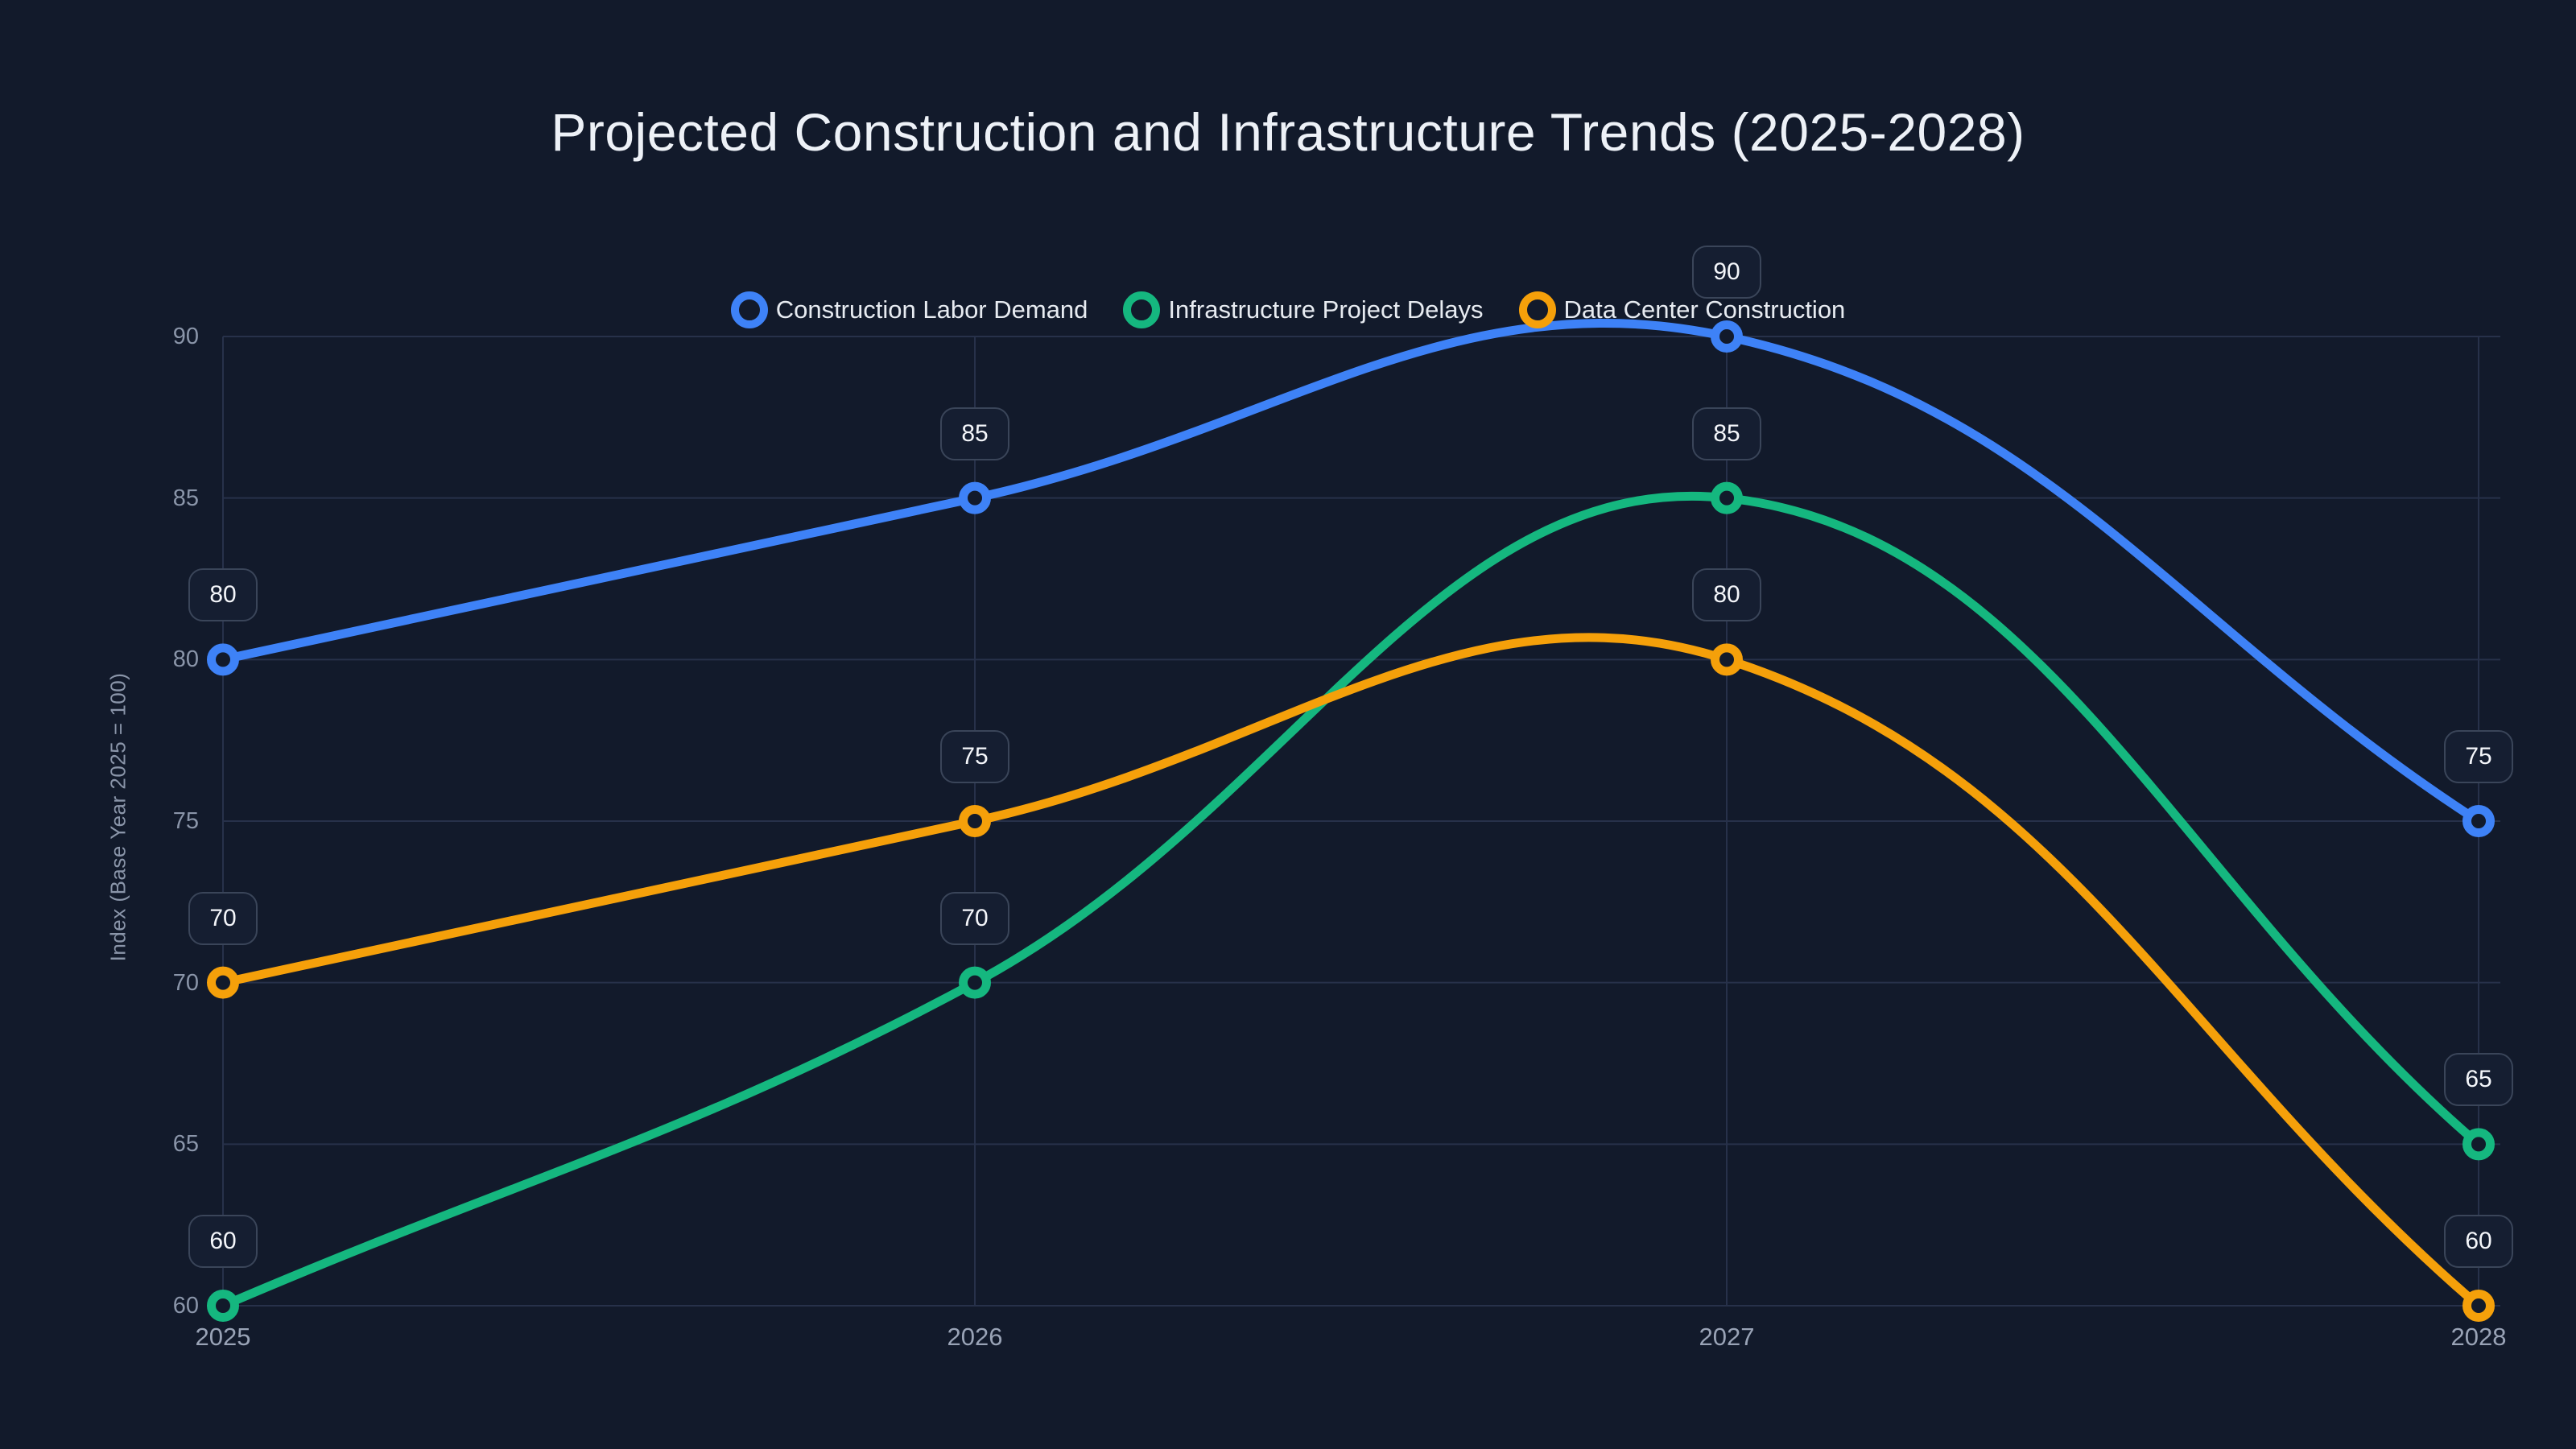  I want to click on legend-label: Data Center Construction, so click(1704, 309).